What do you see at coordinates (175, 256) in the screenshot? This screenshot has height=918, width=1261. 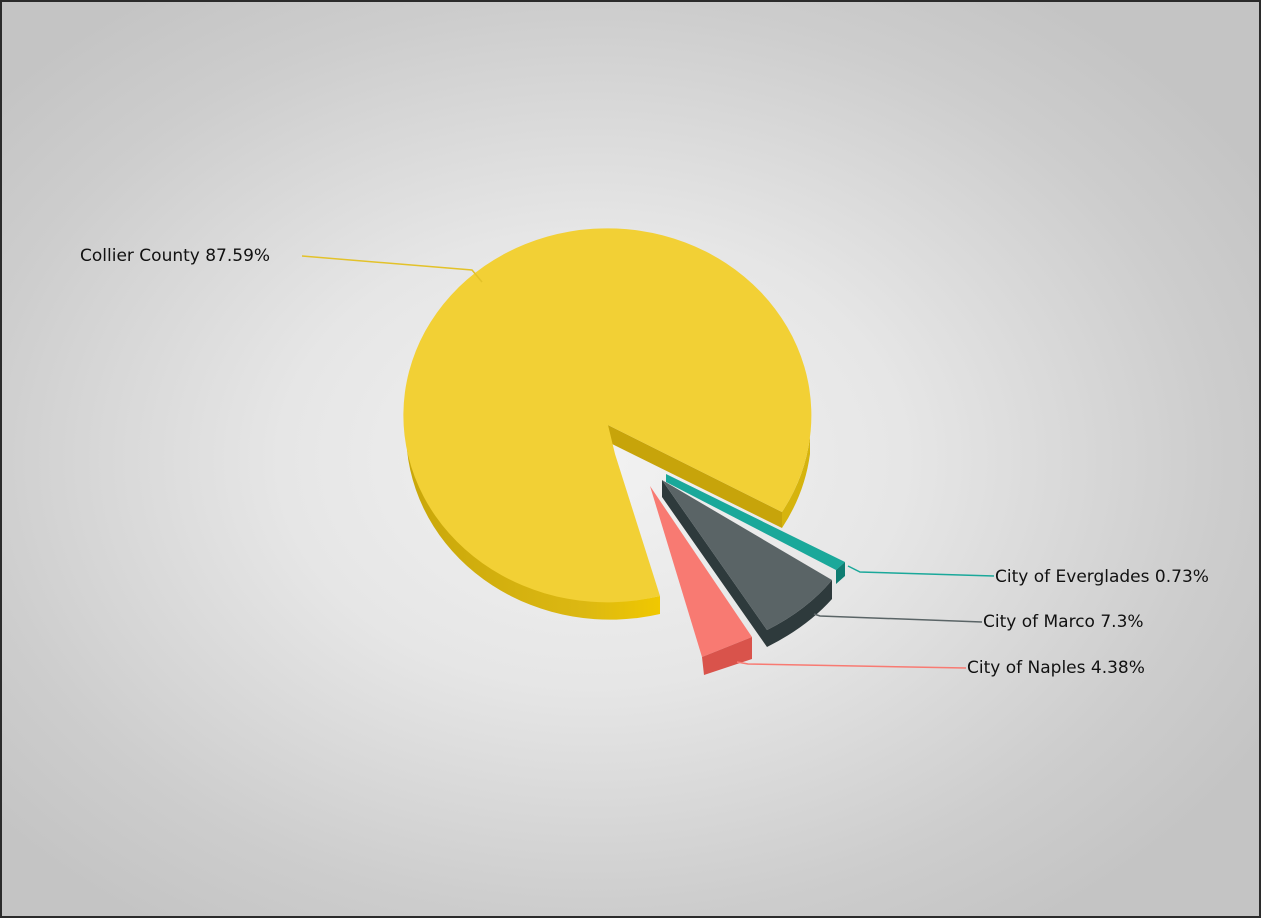 I see `label-collier-county: Collier County 87.59%` at bounding box center [175, 256].